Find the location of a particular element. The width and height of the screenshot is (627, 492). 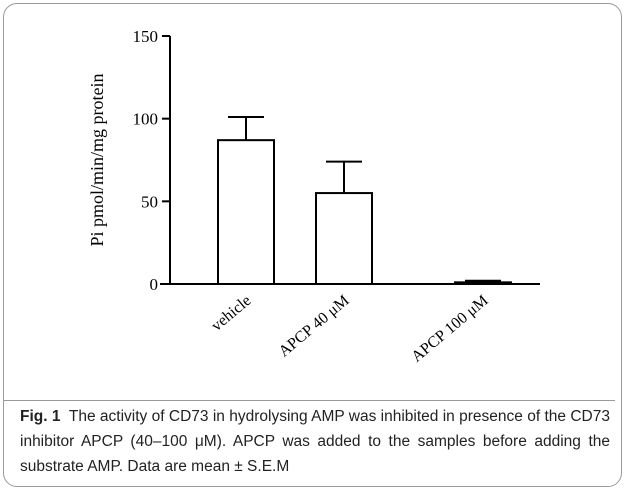

figure-label: Fig. 1 is located at coordinates (40, 416).